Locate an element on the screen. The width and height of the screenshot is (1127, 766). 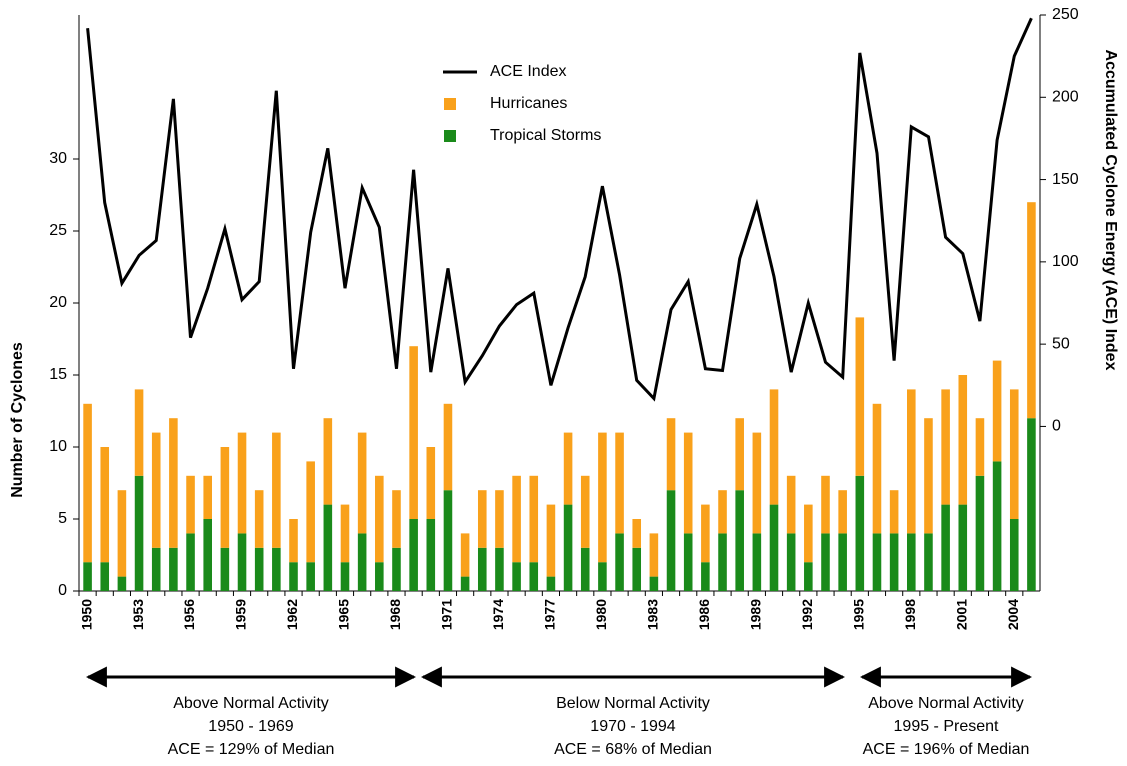
x-tick-label: 2001 is located at coordinates (961, 614).